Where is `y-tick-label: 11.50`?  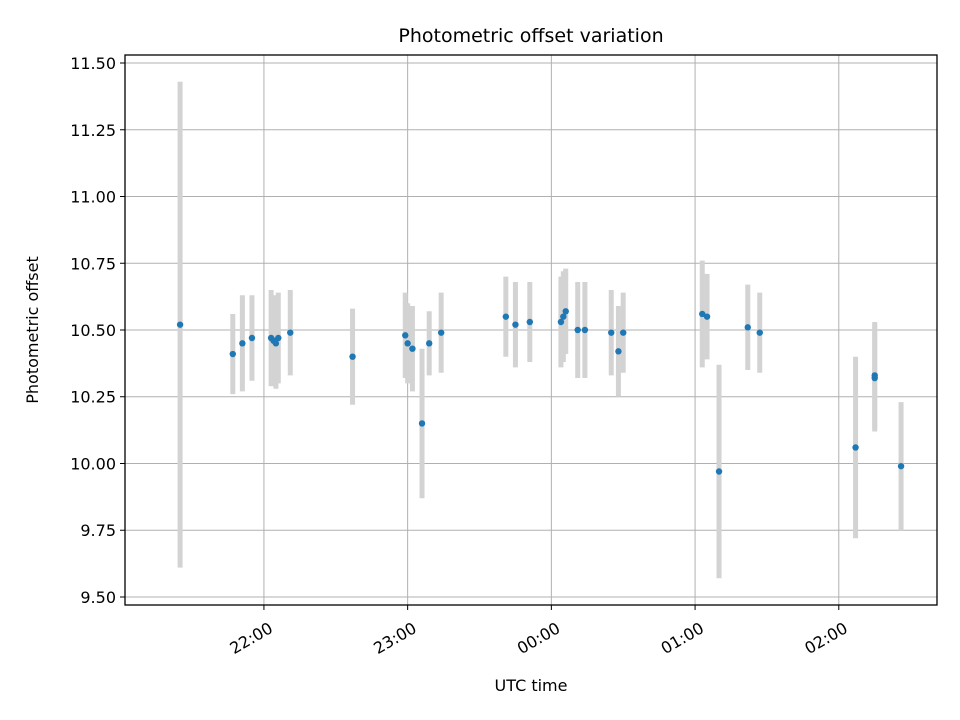 y-tick-label: 11.50 is located at coordinates (93, 63).